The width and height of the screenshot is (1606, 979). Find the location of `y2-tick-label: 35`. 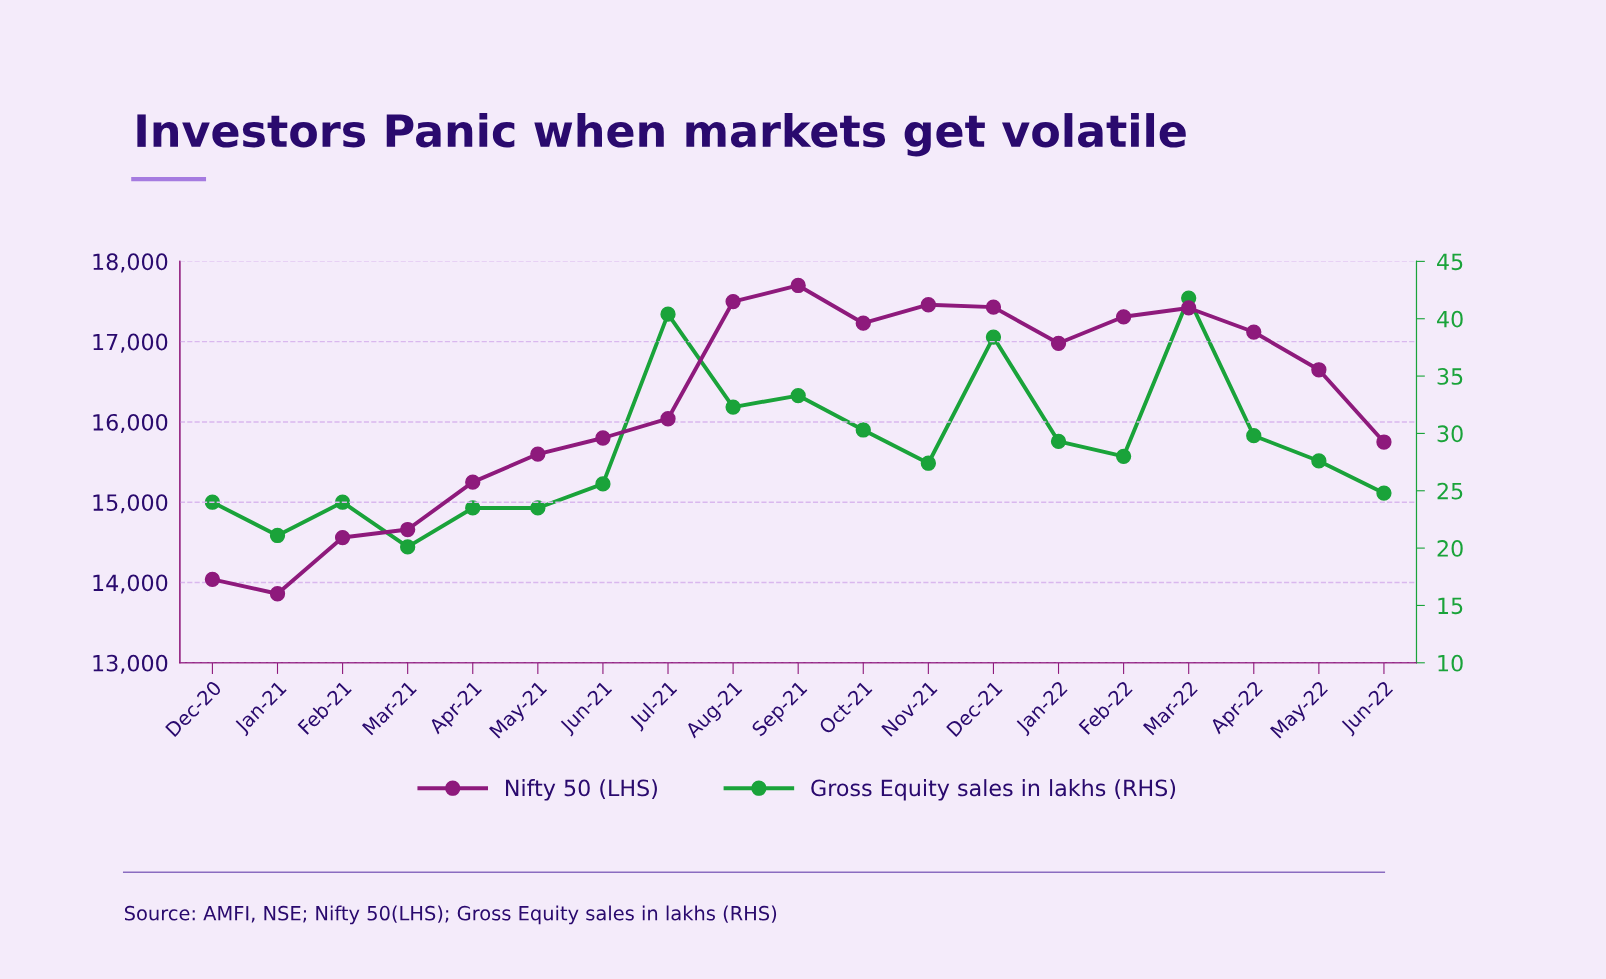

y2-tick-label: 35 is located at coordinates (1450, 376).